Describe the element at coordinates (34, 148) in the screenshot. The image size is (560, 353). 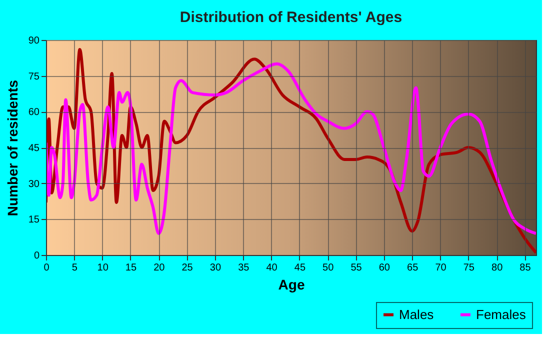
I see `y-tick-label: 45` at that location.